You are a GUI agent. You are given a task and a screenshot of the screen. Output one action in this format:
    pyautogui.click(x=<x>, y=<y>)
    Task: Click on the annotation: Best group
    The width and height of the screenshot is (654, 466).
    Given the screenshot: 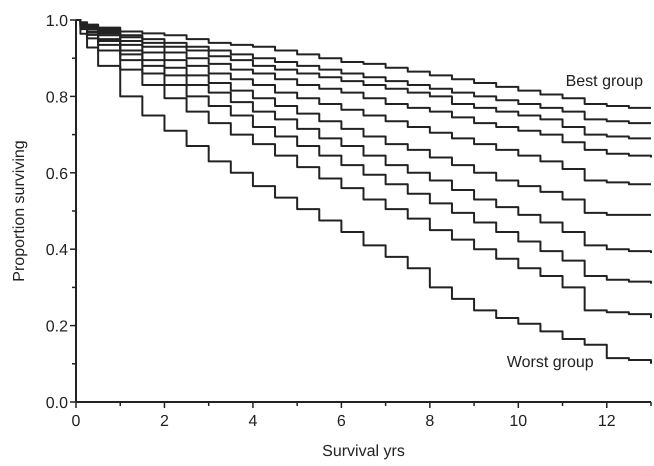 What is the action you would take?
    pyautogui.click(x=605, y=81)
    